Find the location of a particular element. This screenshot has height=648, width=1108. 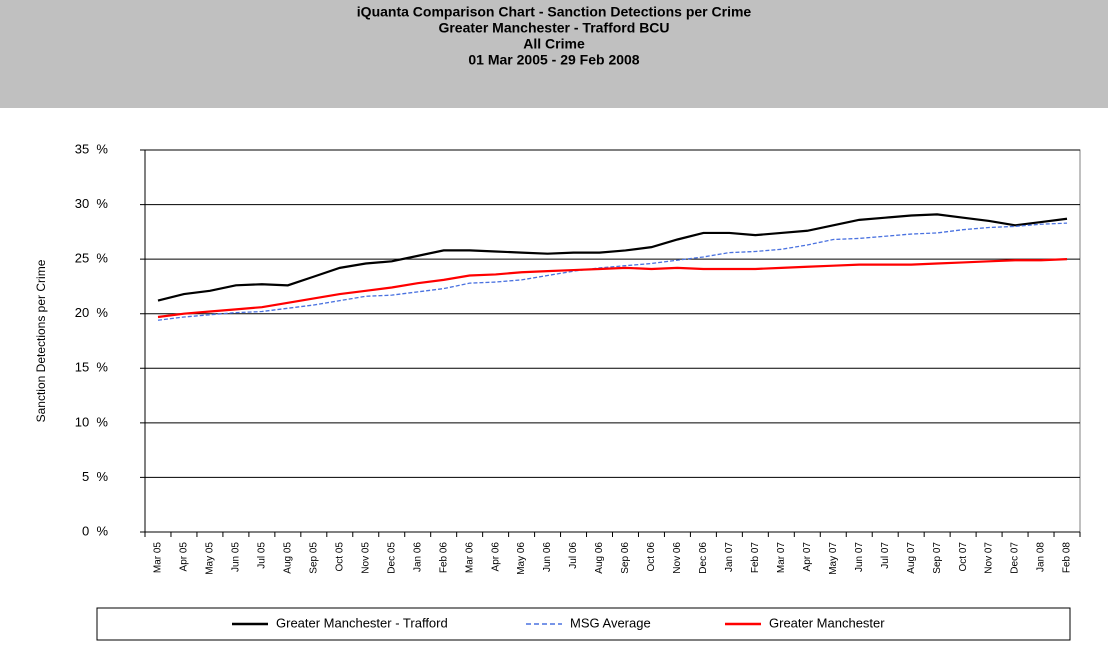

x-tick-label: Aug 07 is located at coordinates (911, 558).